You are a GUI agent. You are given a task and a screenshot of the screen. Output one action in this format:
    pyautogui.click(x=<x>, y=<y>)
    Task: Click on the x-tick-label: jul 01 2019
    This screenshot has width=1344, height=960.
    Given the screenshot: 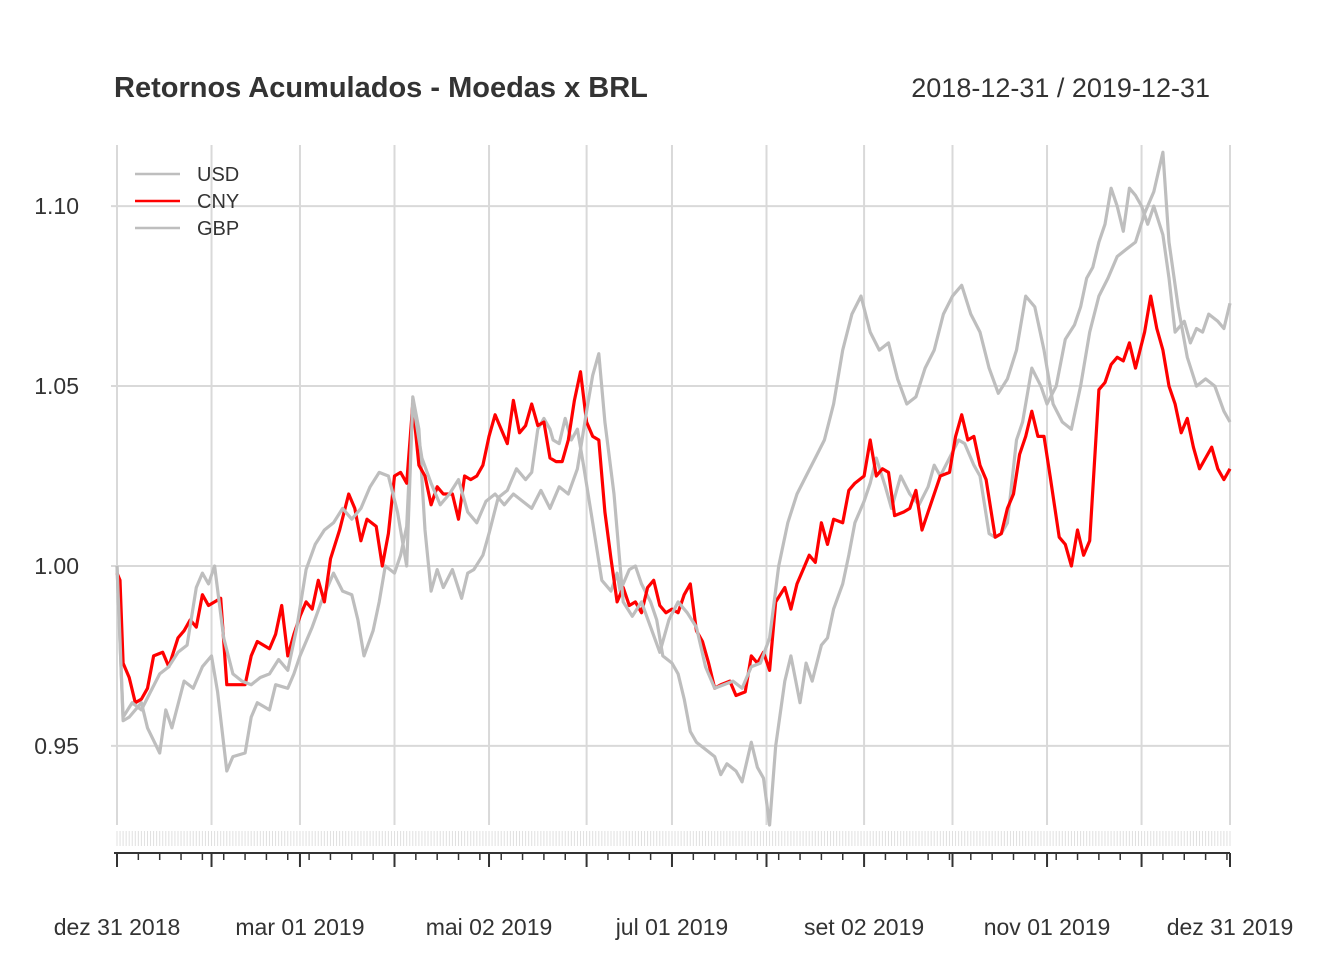 What is the action you would take?
    pyautogui.click(x=672, y=927)
    